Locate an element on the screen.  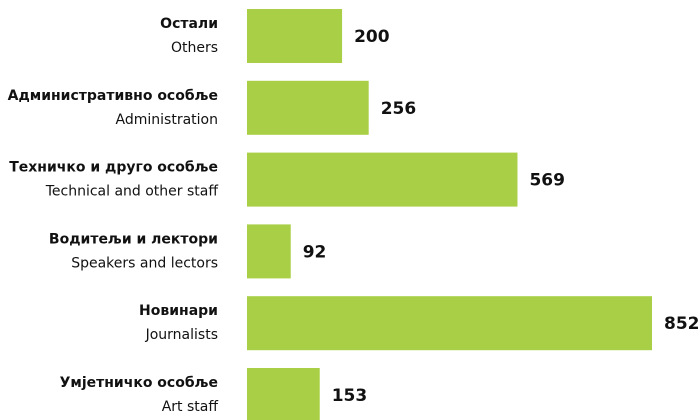
category-label: Техничко и друго особље is located at coordinates (113, 168).